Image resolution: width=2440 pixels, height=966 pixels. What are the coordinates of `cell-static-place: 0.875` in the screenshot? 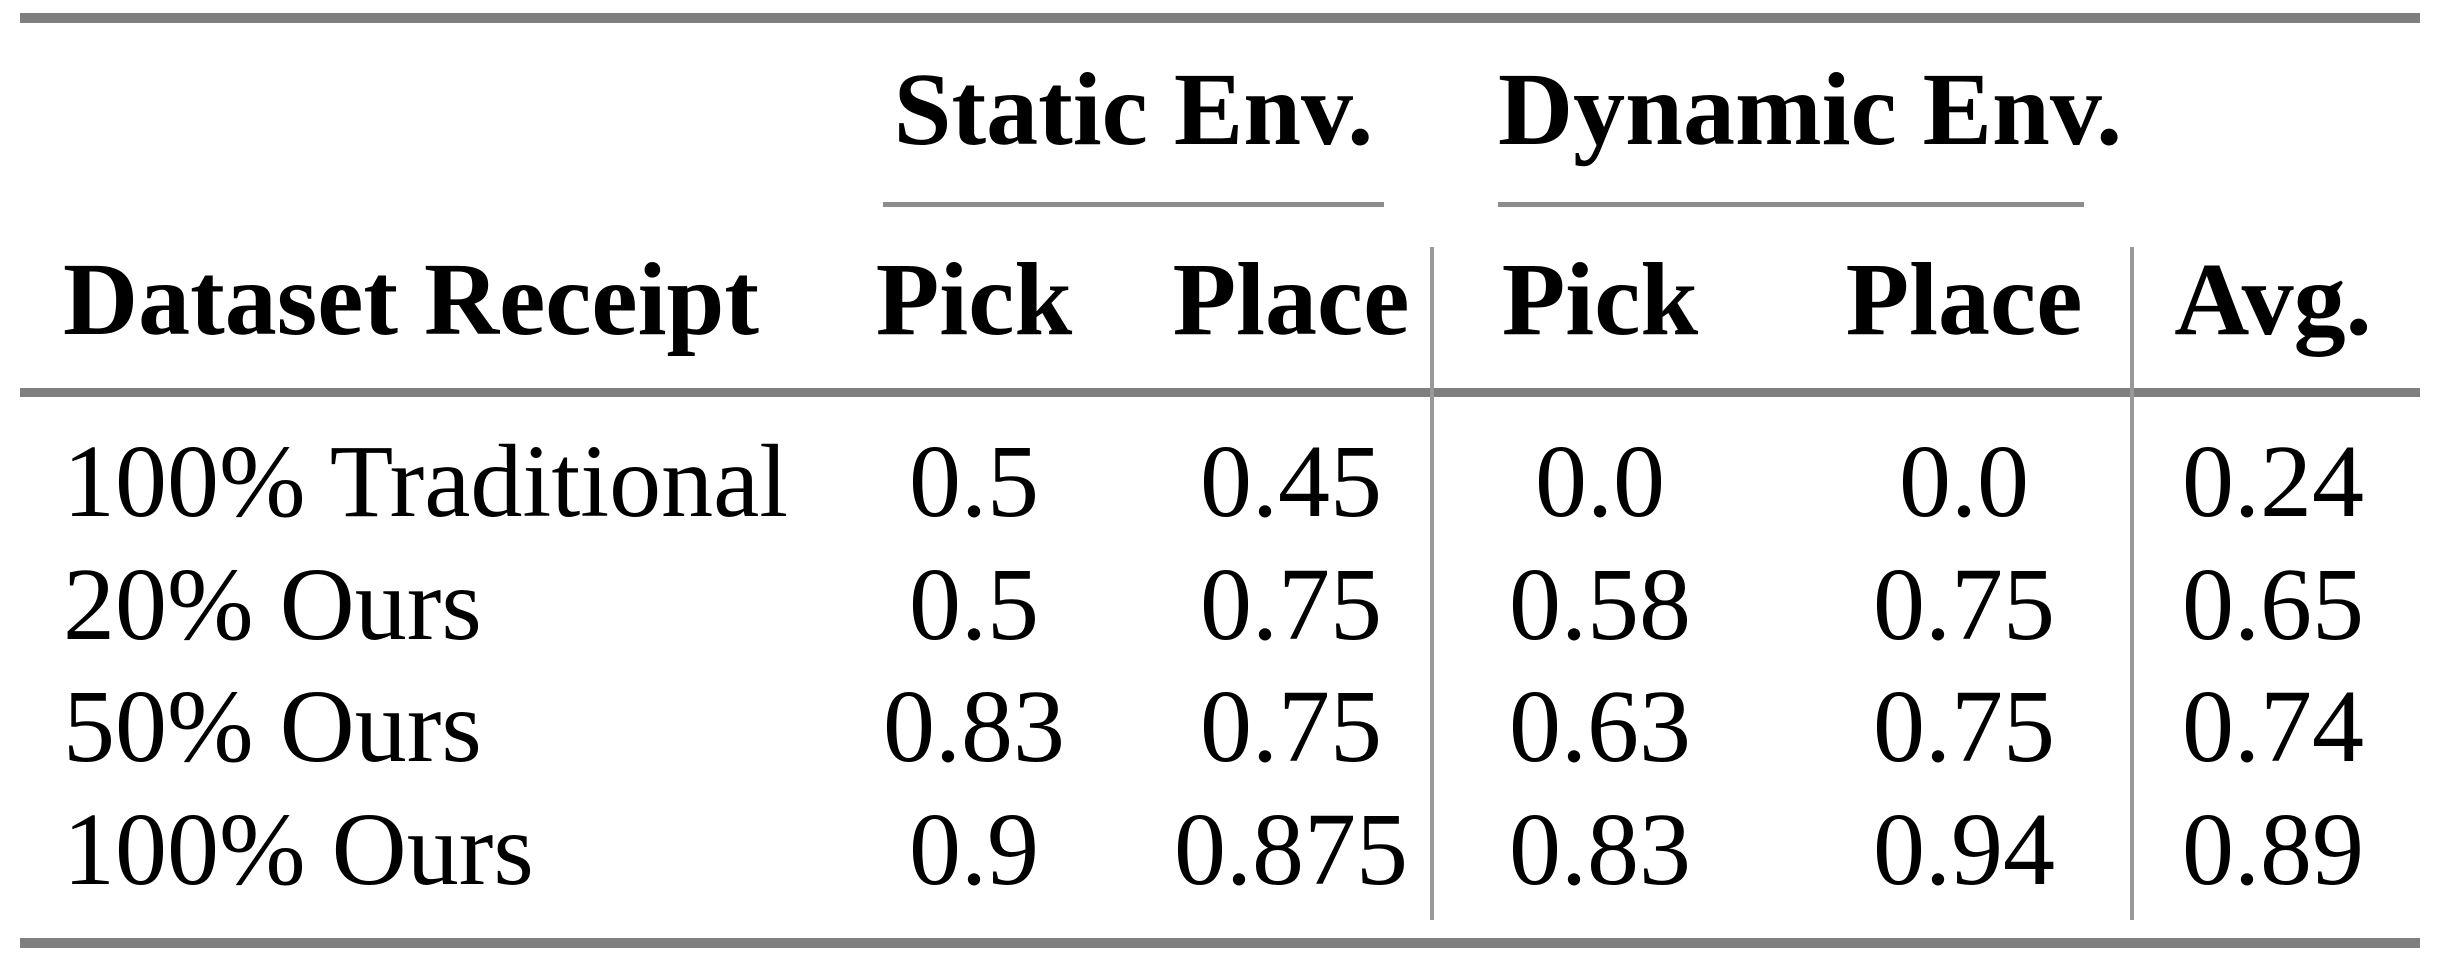 It's located at (1291, 849).